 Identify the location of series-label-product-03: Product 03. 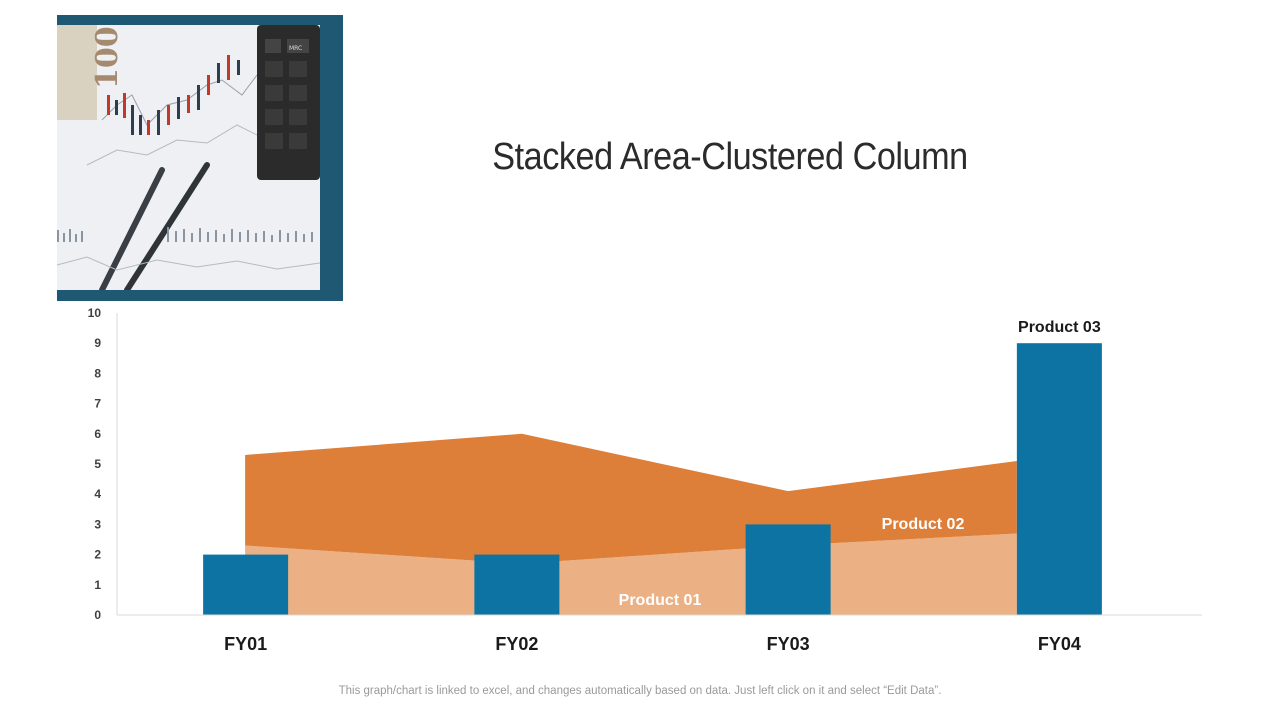
(1059, 327).